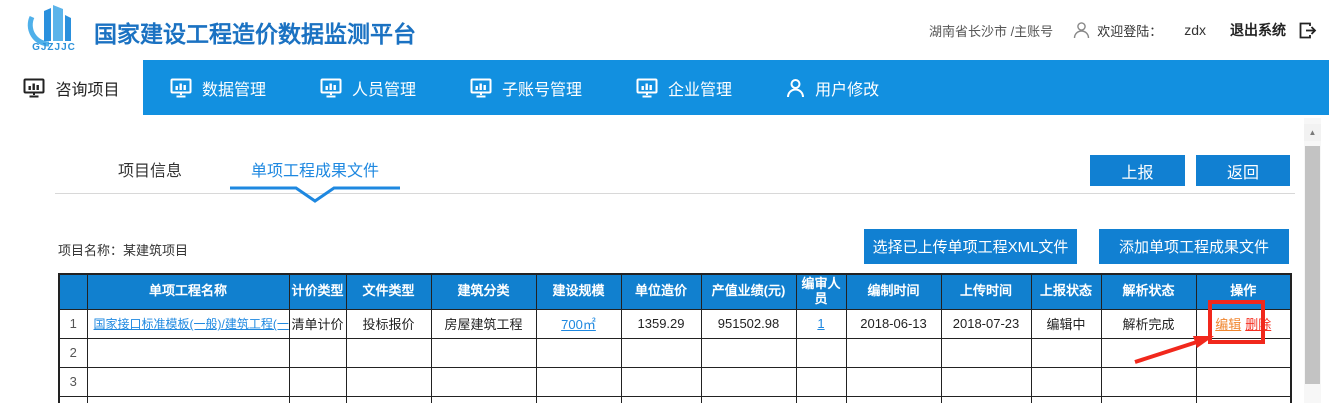 This screenshot has height=403, width=1329. I want to click on col-header-name: 单项工程名称, so click(188, 291).